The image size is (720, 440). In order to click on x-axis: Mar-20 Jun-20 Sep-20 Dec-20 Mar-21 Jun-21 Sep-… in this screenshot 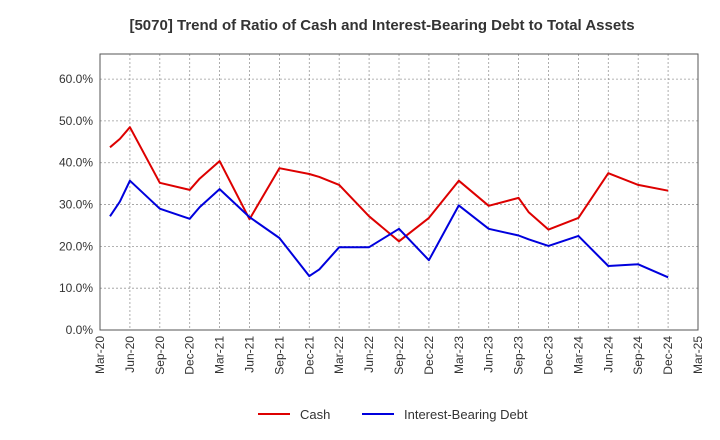, I will do `click(399, 355)`.